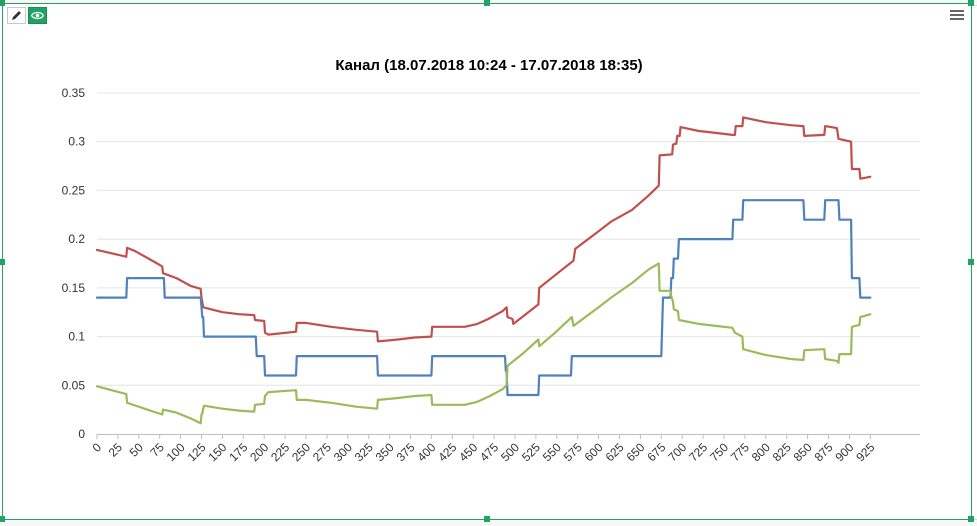  Describe the element at coordinates (2, 262) in the screenshot. I see `resize-handle-middle-left` at that location.